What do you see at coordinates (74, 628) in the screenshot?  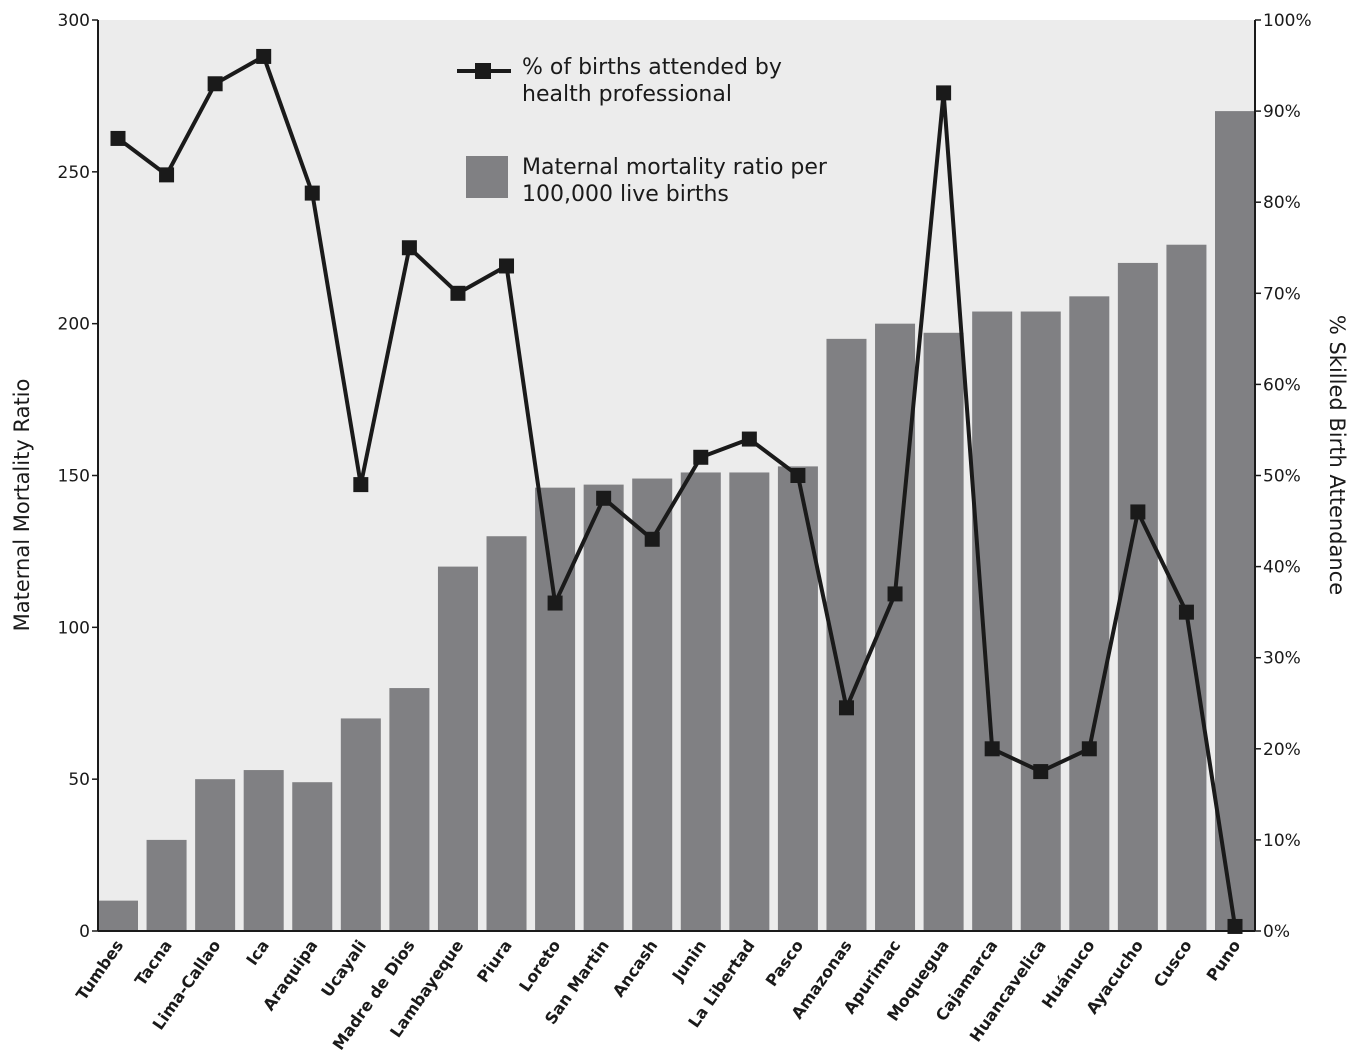 I see `left-tick-label: 100` at bounding box center [74, 628].